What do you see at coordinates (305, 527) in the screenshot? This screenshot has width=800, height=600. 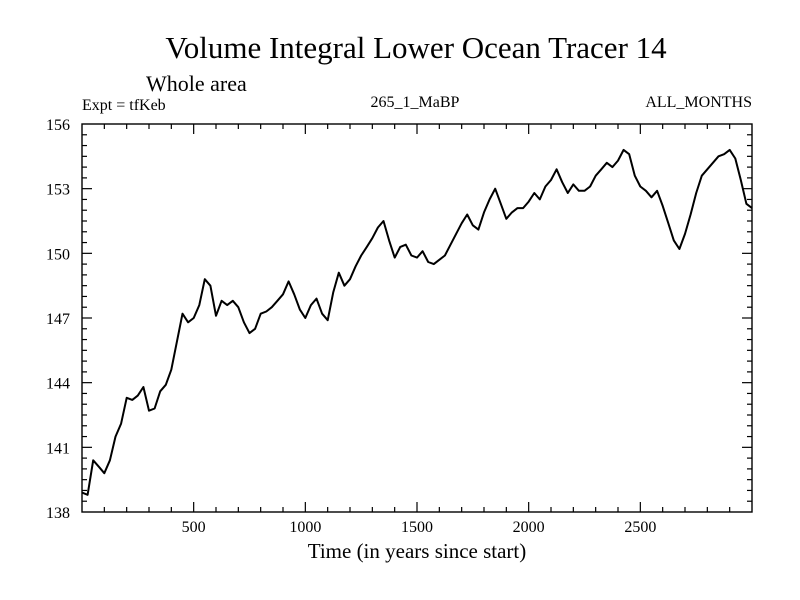 I see `x-tick-label: 1000` at bounding box center [305, 527].